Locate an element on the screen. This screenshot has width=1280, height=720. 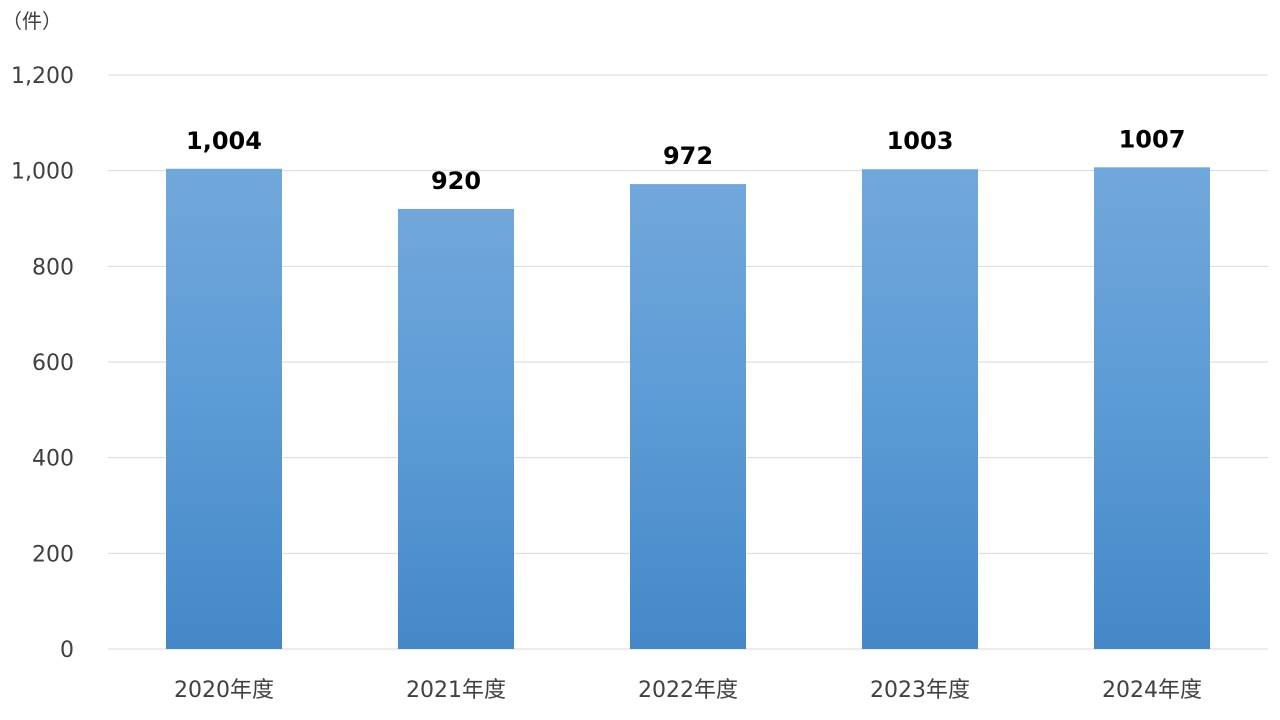
x-category-label: 2022年度 is located at coordinates (688, 690).